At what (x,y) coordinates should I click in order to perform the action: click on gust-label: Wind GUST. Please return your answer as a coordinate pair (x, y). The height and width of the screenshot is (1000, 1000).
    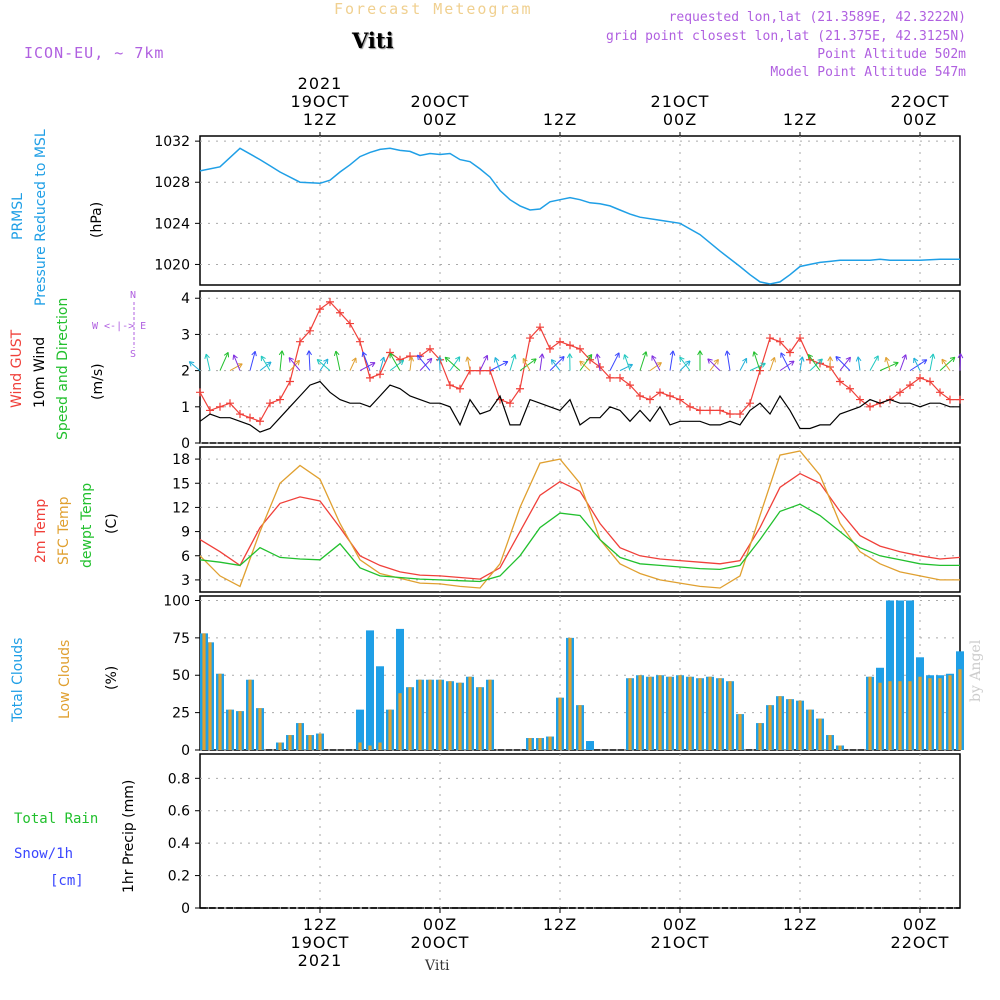
    Looking at the image, I should click on (17, 368).